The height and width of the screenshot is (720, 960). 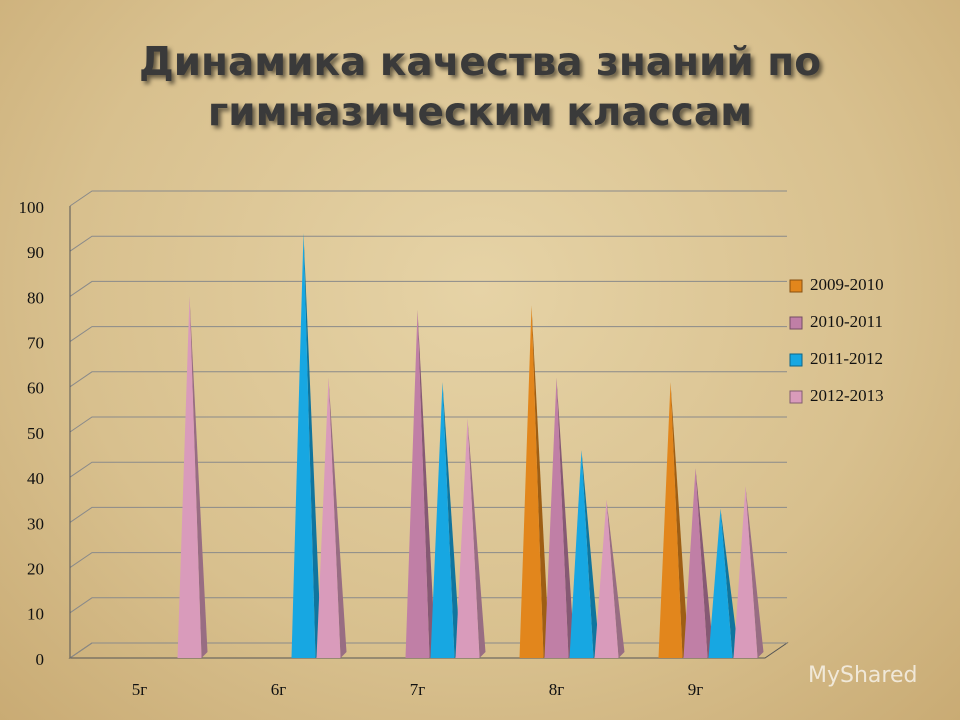 What do you see at coordinates (847, 395) in the screenshot?
I see `legend-label: 2012-2013` at bounding box center [847, 395].